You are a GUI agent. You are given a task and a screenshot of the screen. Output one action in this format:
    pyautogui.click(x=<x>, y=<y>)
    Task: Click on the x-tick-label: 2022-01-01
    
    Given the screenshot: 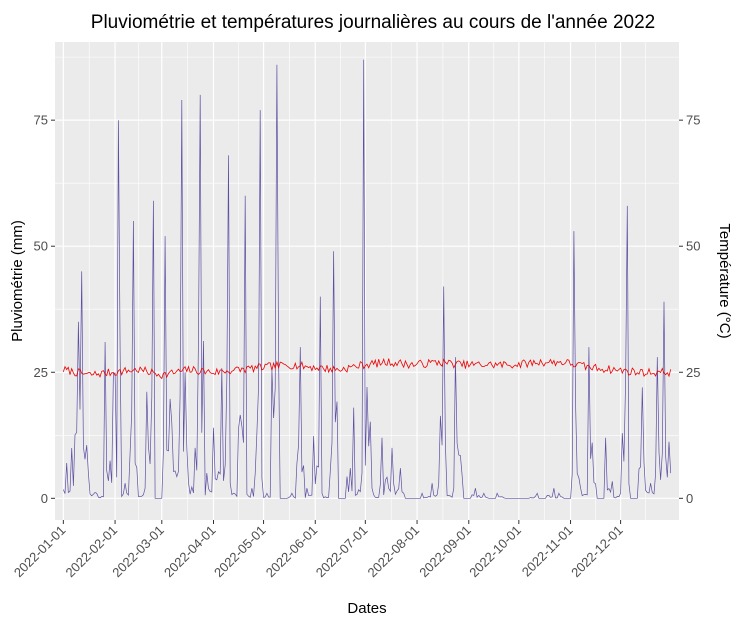 What is the action you would take?
    pyautogui.click(x=40, y=552)
    